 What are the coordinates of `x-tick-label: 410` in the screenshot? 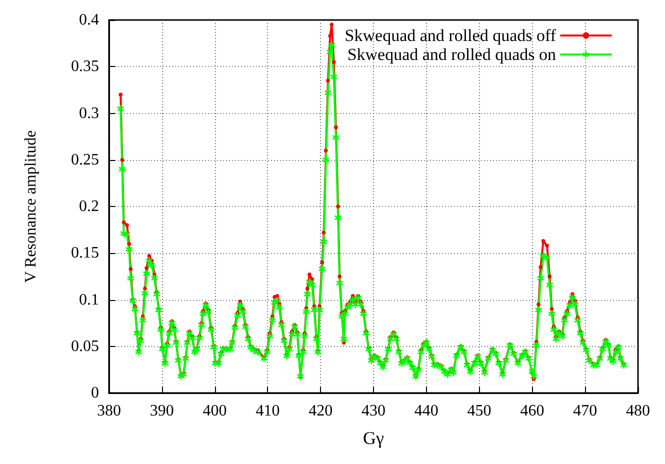 It's located at (268, 411).